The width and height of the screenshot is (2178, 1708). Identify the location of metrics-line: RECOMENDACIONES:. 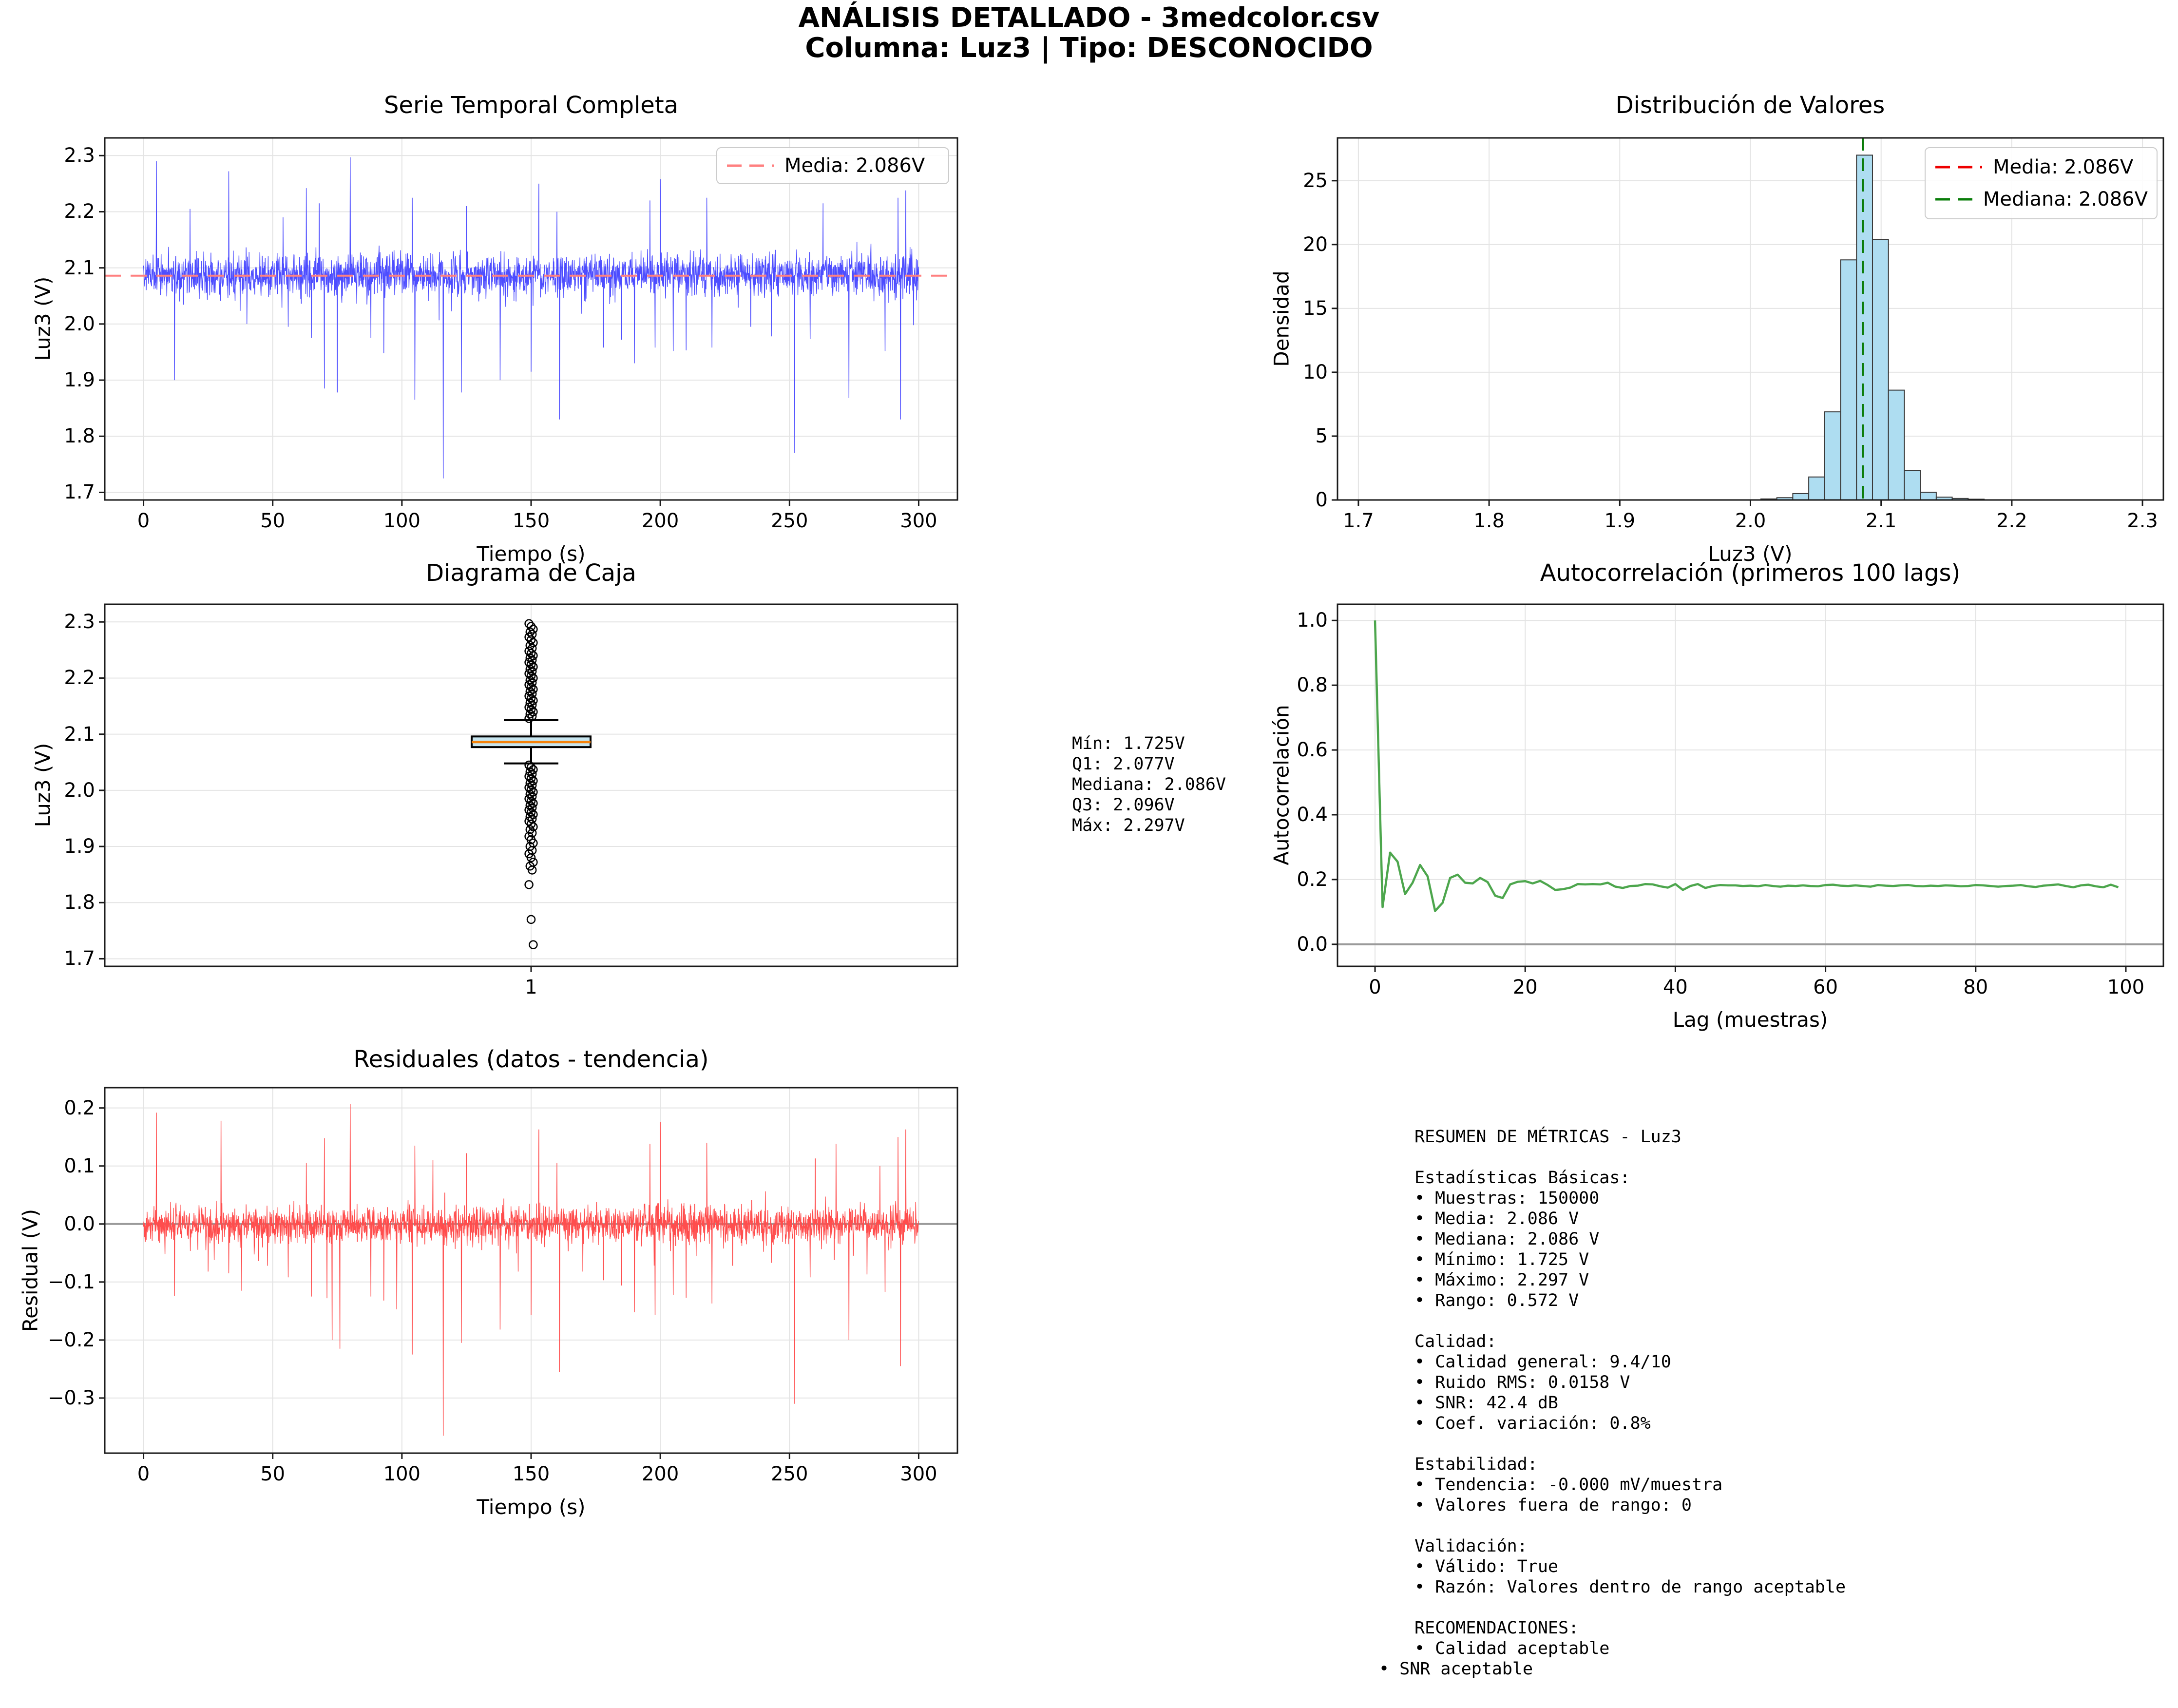
(1496, 1628).